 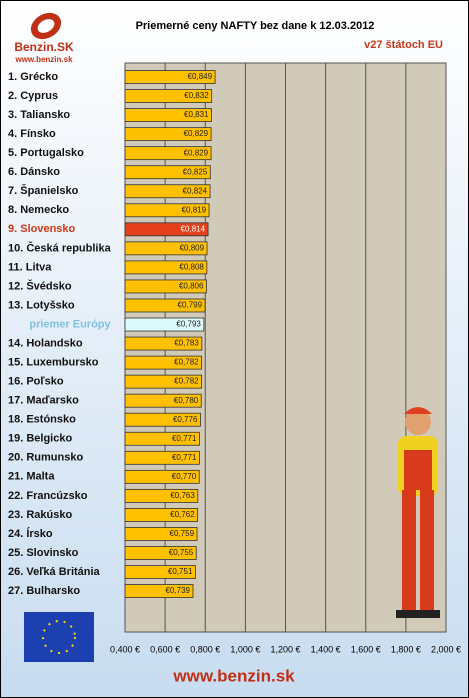 What do you see at coordinates (42, 420) in the screenshot?
I see `category-label: 18. Estónsko` at bounding box center [42, 420].